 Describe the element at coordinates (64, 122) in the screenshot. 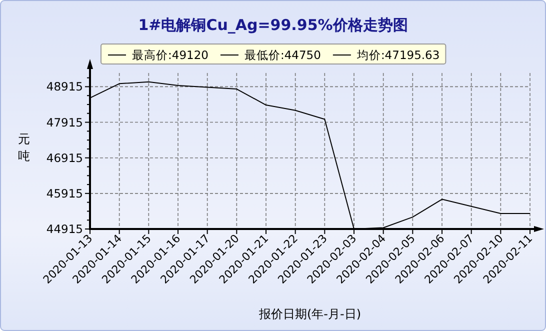

I see `y-tick-label: 47915` at that location.